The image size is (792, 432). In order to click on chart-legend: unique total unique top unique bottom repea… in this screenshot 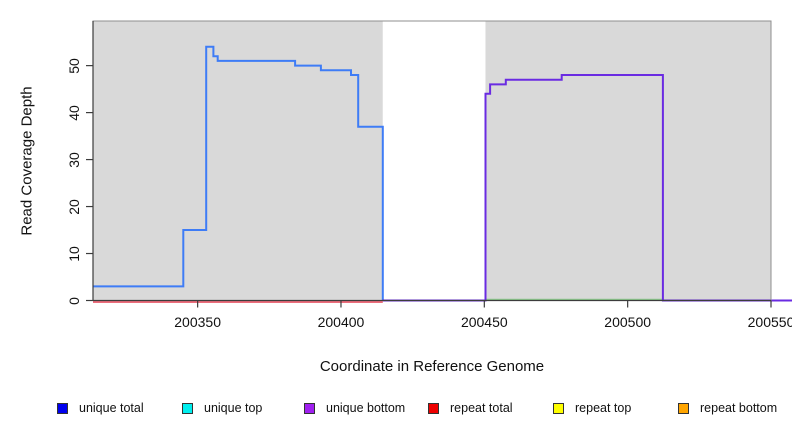, I will do `click(396, 411)`.